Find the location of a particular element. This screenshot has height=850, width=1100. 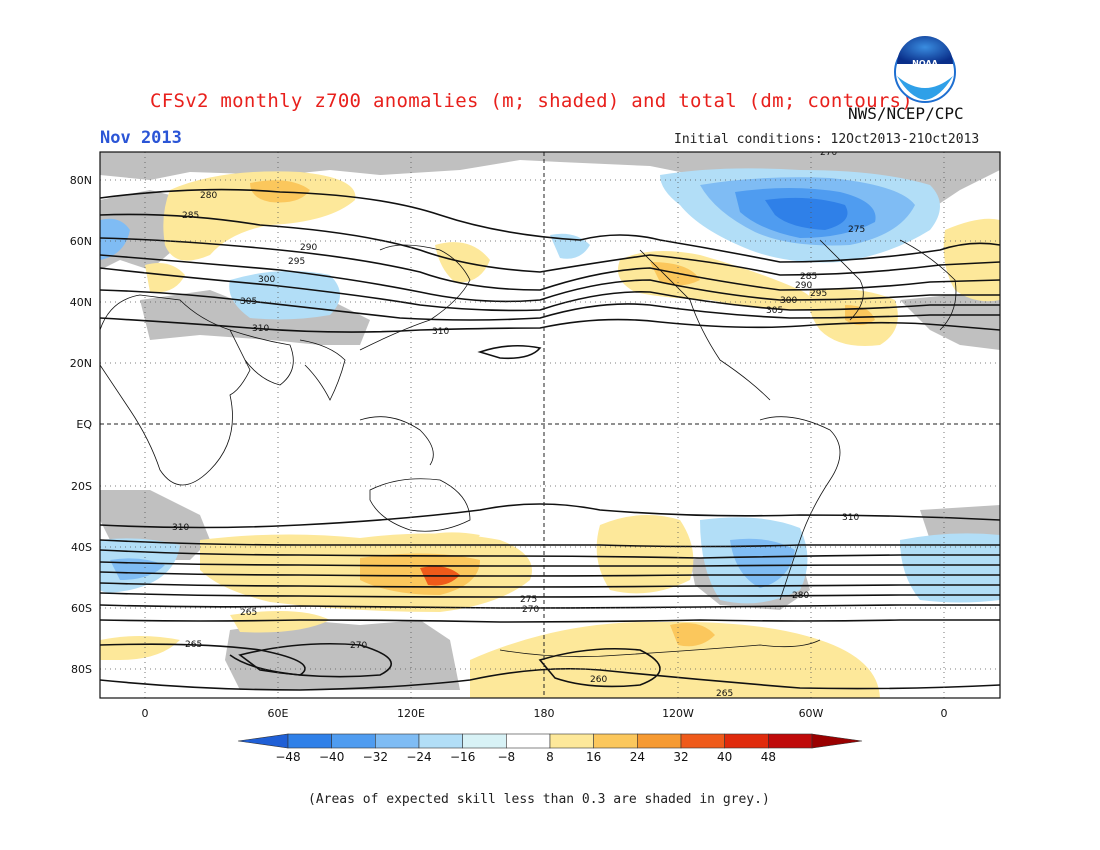

colorbar-tick-label: −48 is located at coordinates (287, 757).